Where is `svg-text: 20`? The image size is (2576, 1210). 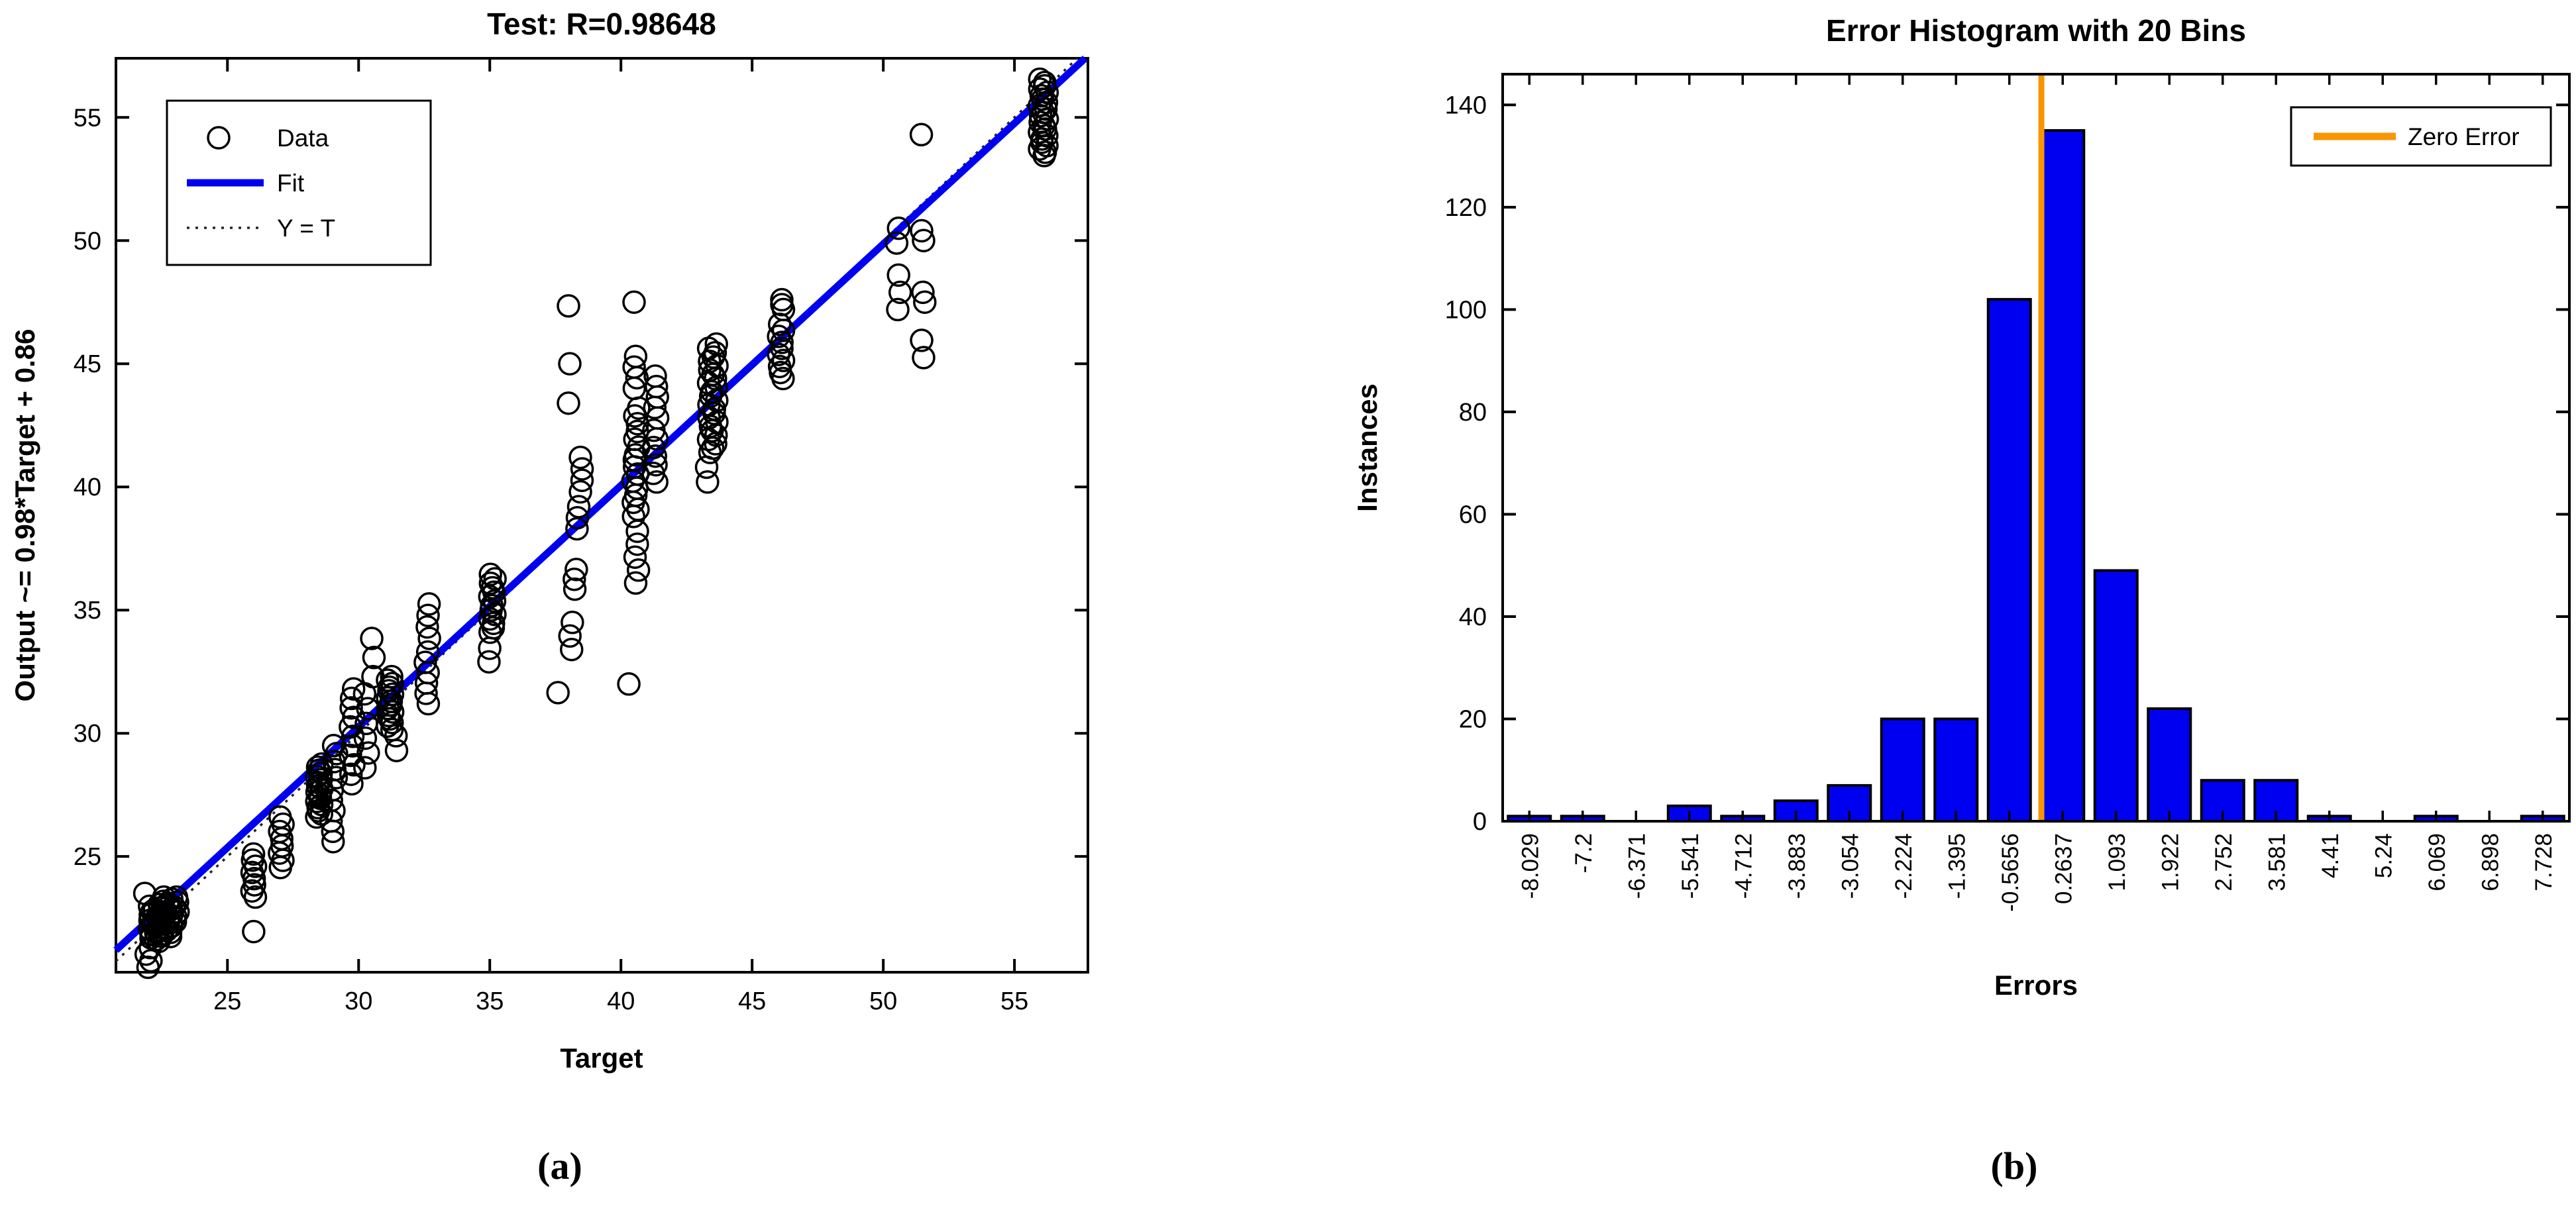 svg-text: 20 is located at coordinates (1473, 719).